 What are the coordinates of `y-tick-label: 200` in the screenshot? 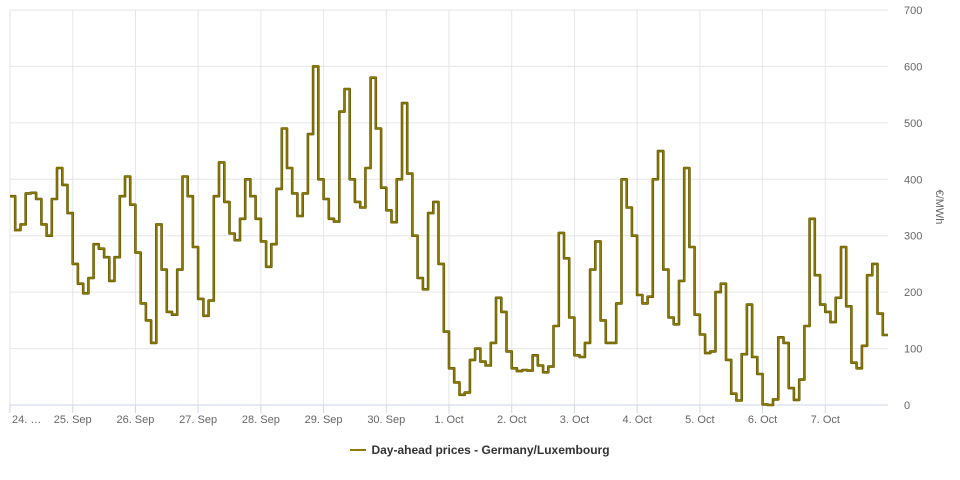 It's located at (913, 293).